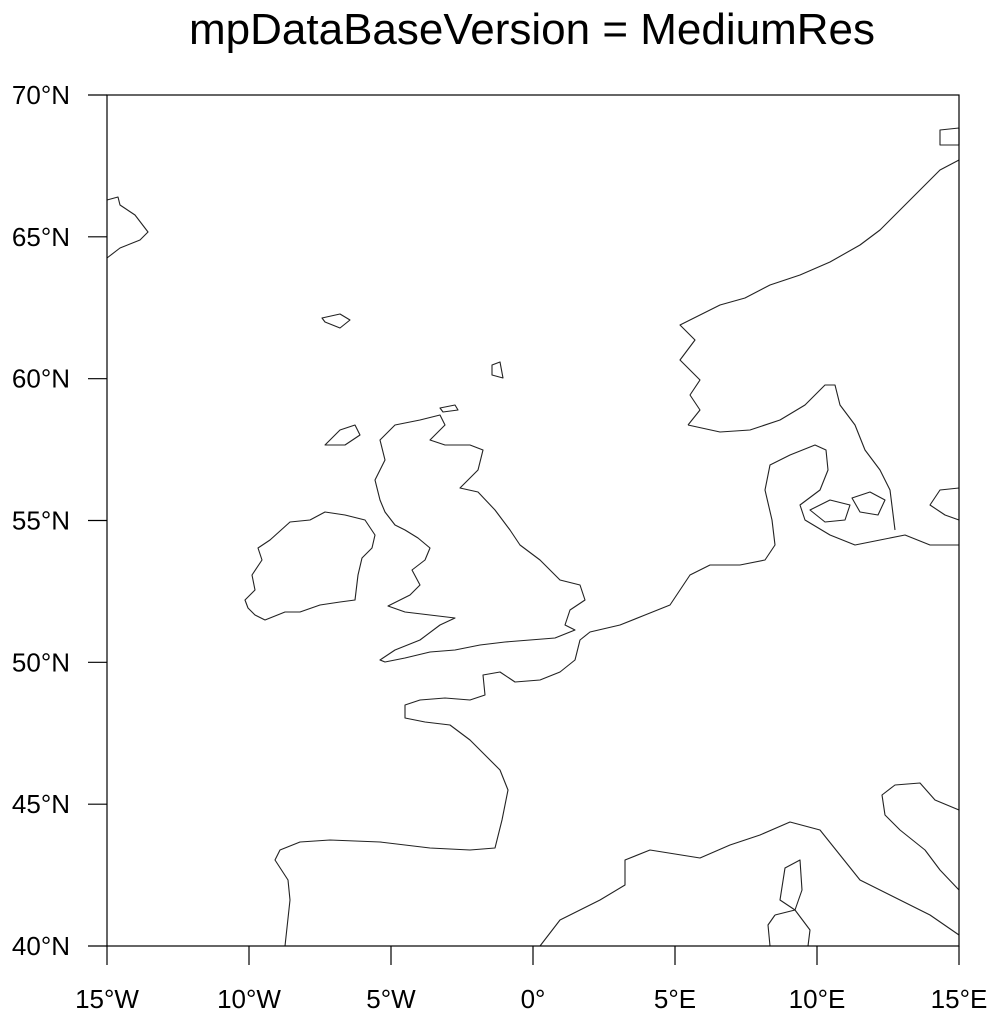 The width and height of the screenshot is (996, 1016). I want to click on y-tick-label: 55°N, so click(41, 521).